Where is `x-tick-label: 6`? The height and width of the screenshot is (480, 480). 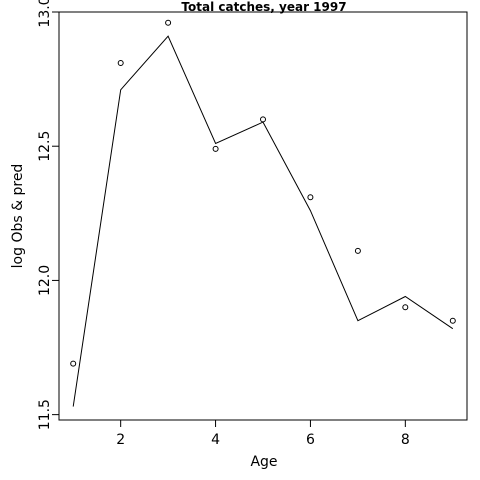
x-tick-label: 6 is located at coordinates (310, 440).